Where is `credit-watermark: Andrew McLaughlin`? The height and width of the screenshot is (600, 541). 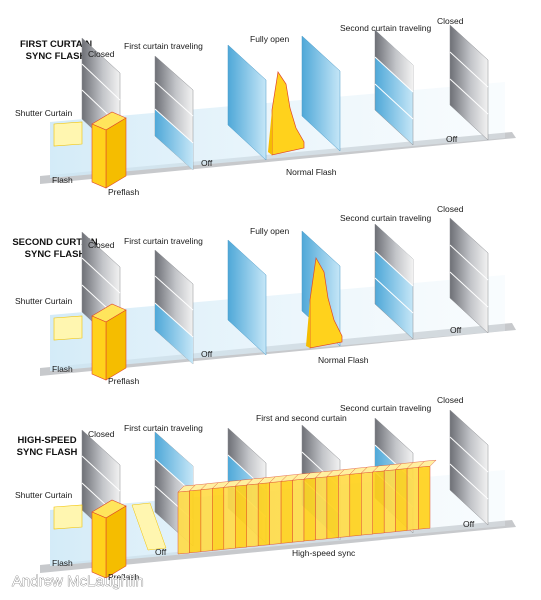
credit-watermark: Andrew McLaughlin is located at coordinates (78, 581).